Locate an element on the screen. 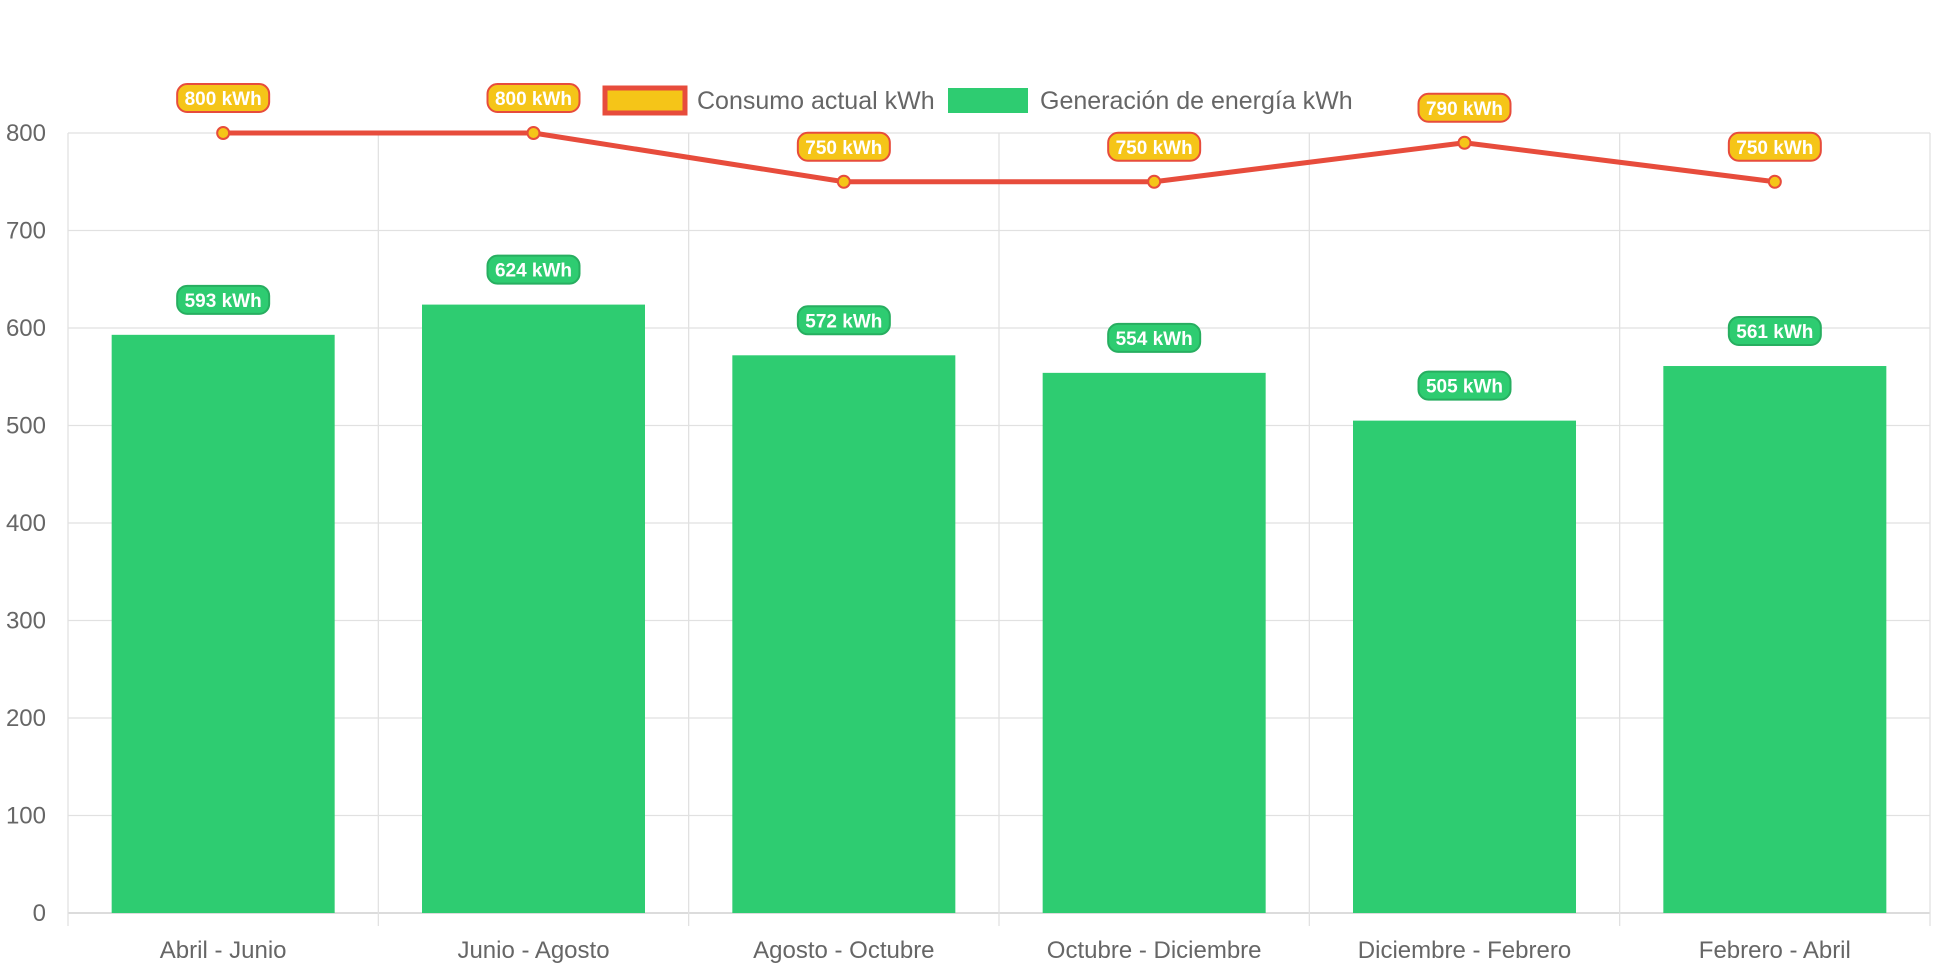  y-tick-label: 100 is located at coordinates (26, 816).